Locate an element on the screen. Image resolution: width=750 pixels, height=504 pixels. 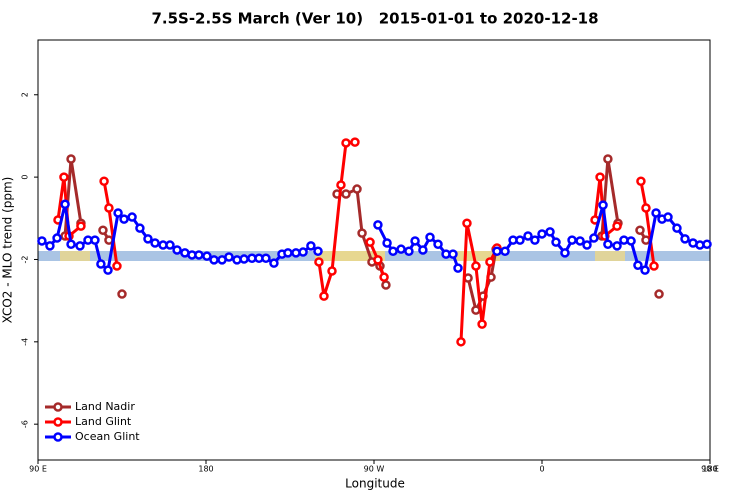
legend-label: Land Glint is located at coordinates (103, 421).